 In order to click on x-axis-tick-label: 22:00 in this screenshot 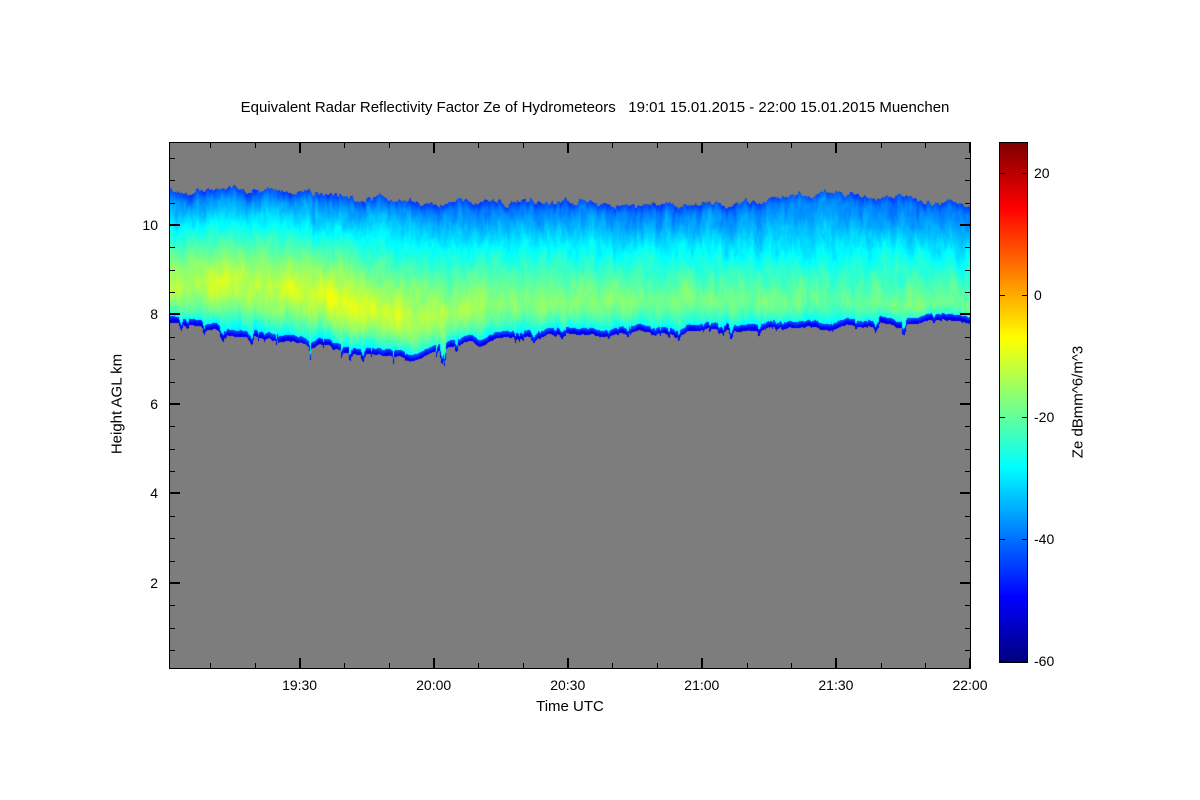, I will do `click(970, 685)`.